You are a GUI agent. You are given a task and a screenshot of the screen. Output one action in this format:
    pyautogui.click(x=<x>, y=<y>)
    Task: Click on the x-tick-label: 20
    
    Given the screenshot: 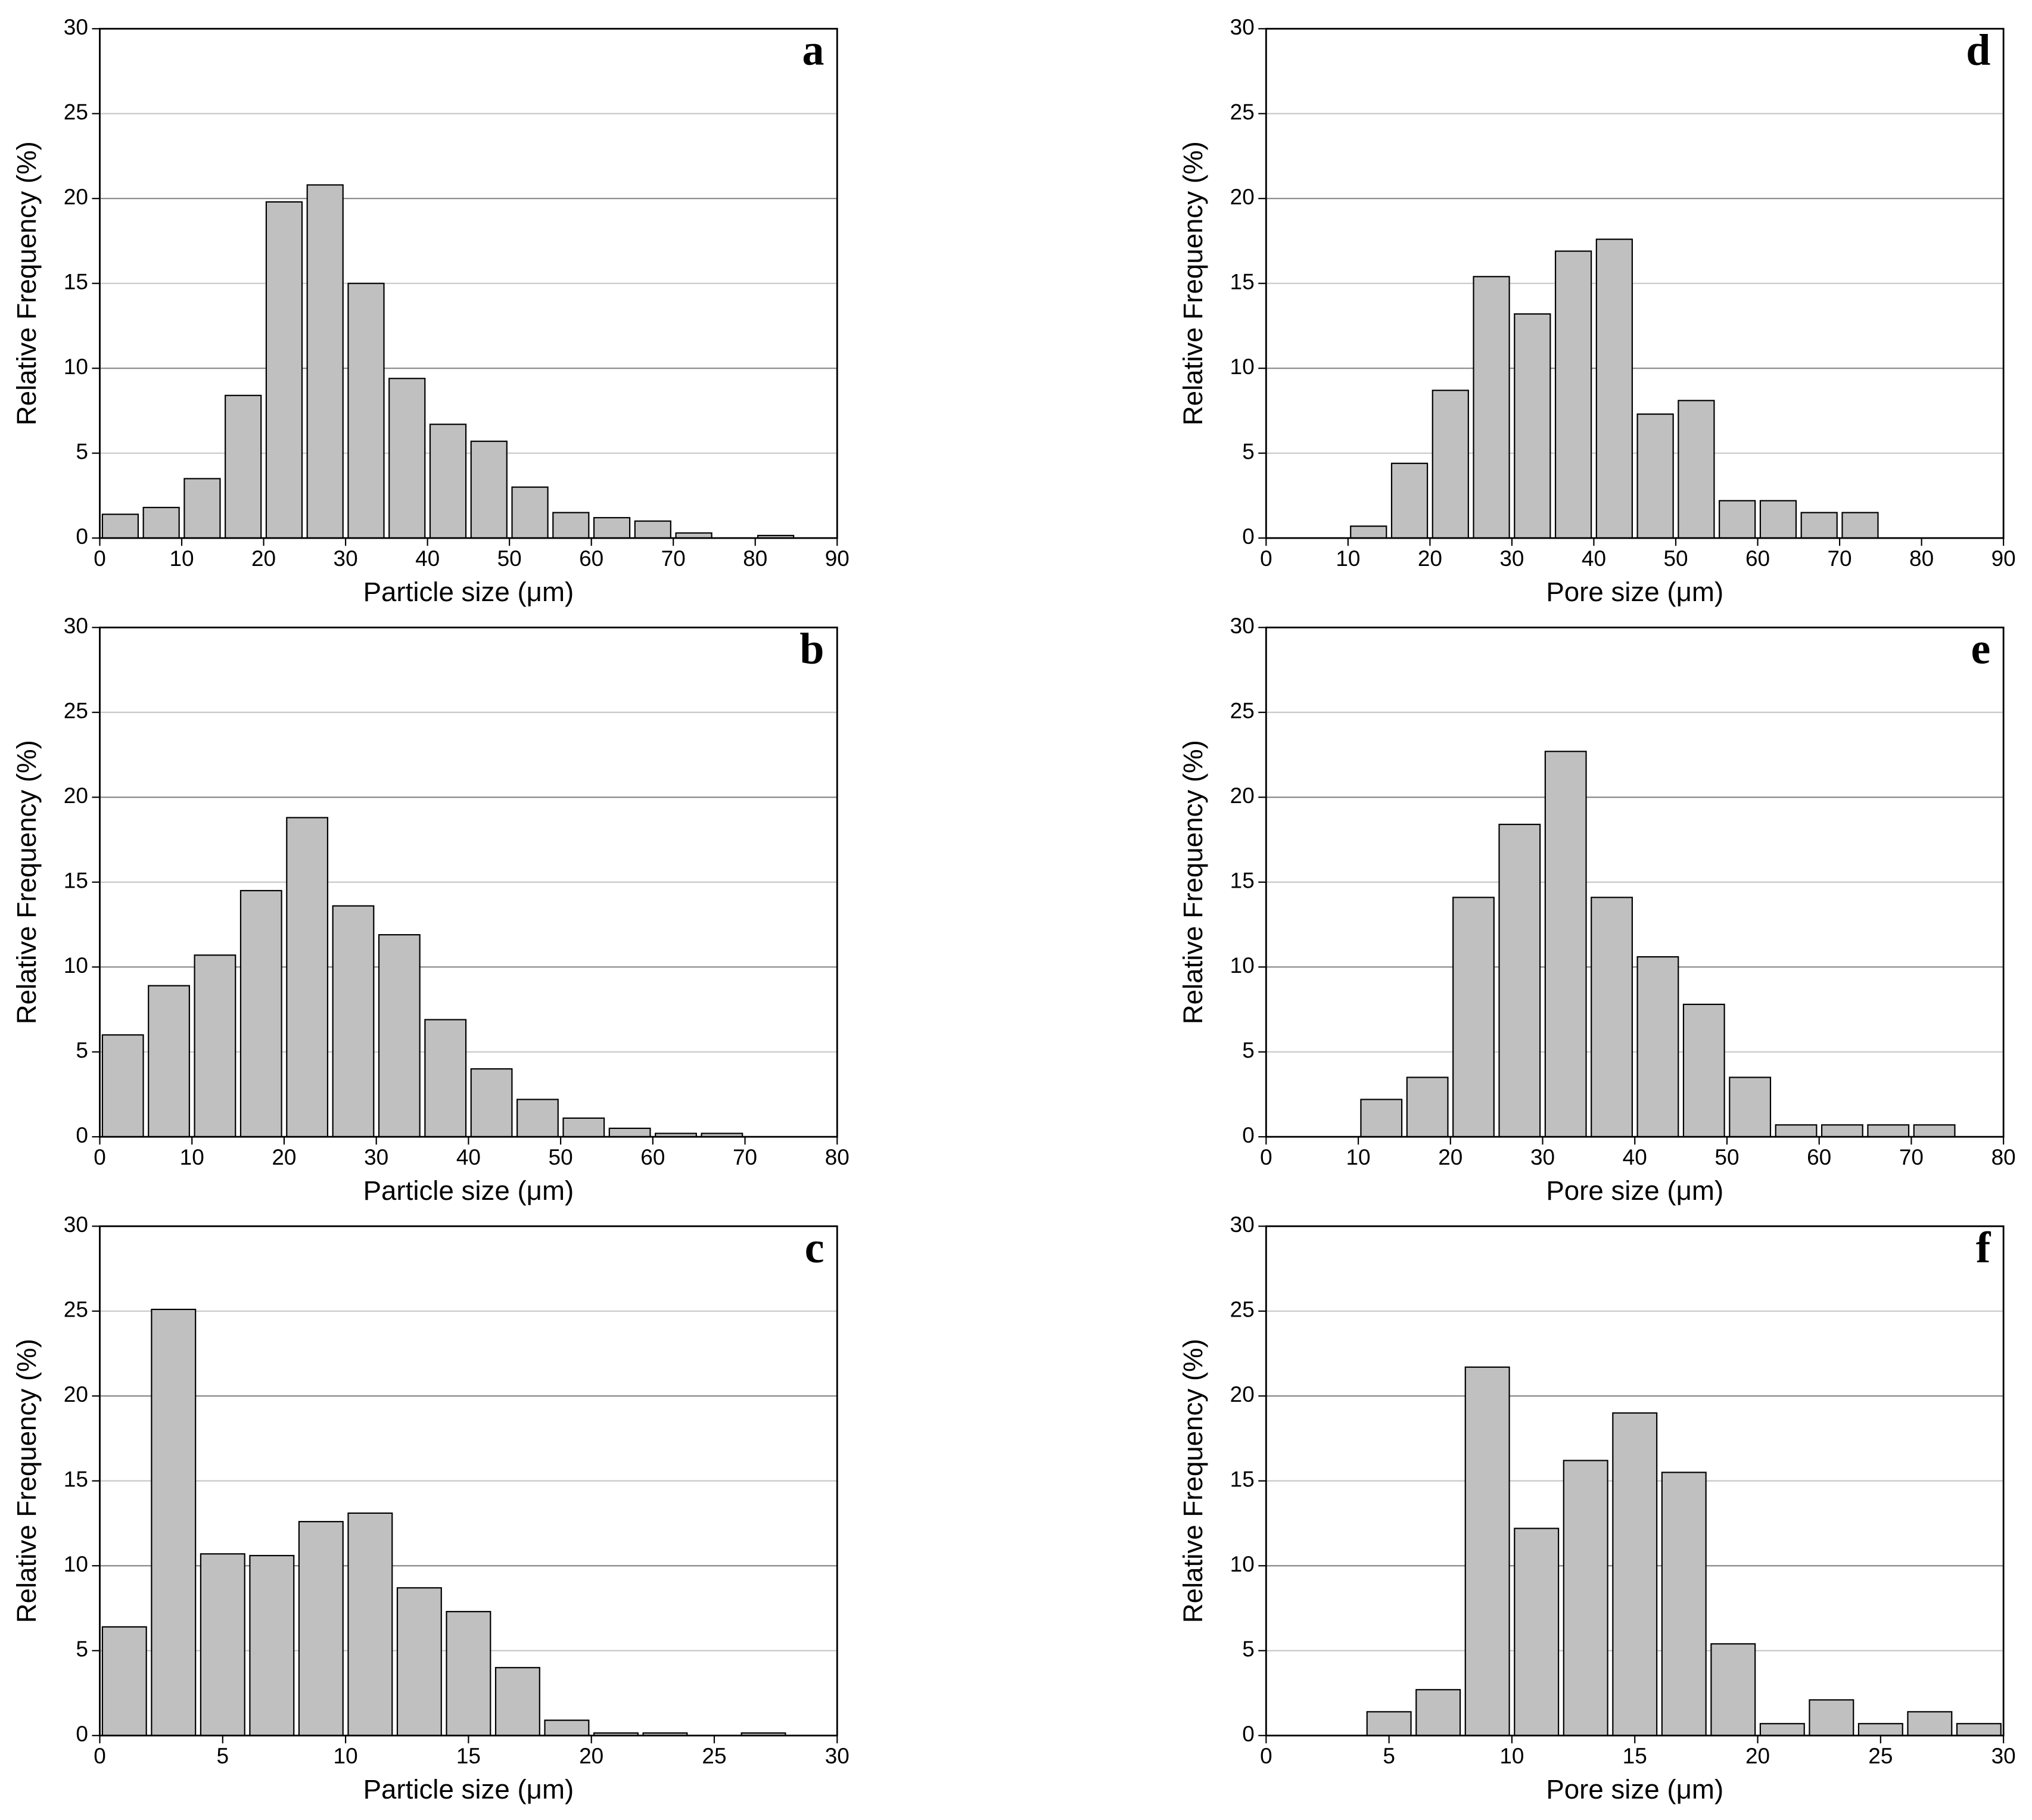 What is the action you would take?
    pyautogui.click(x=1430, y=558)
    